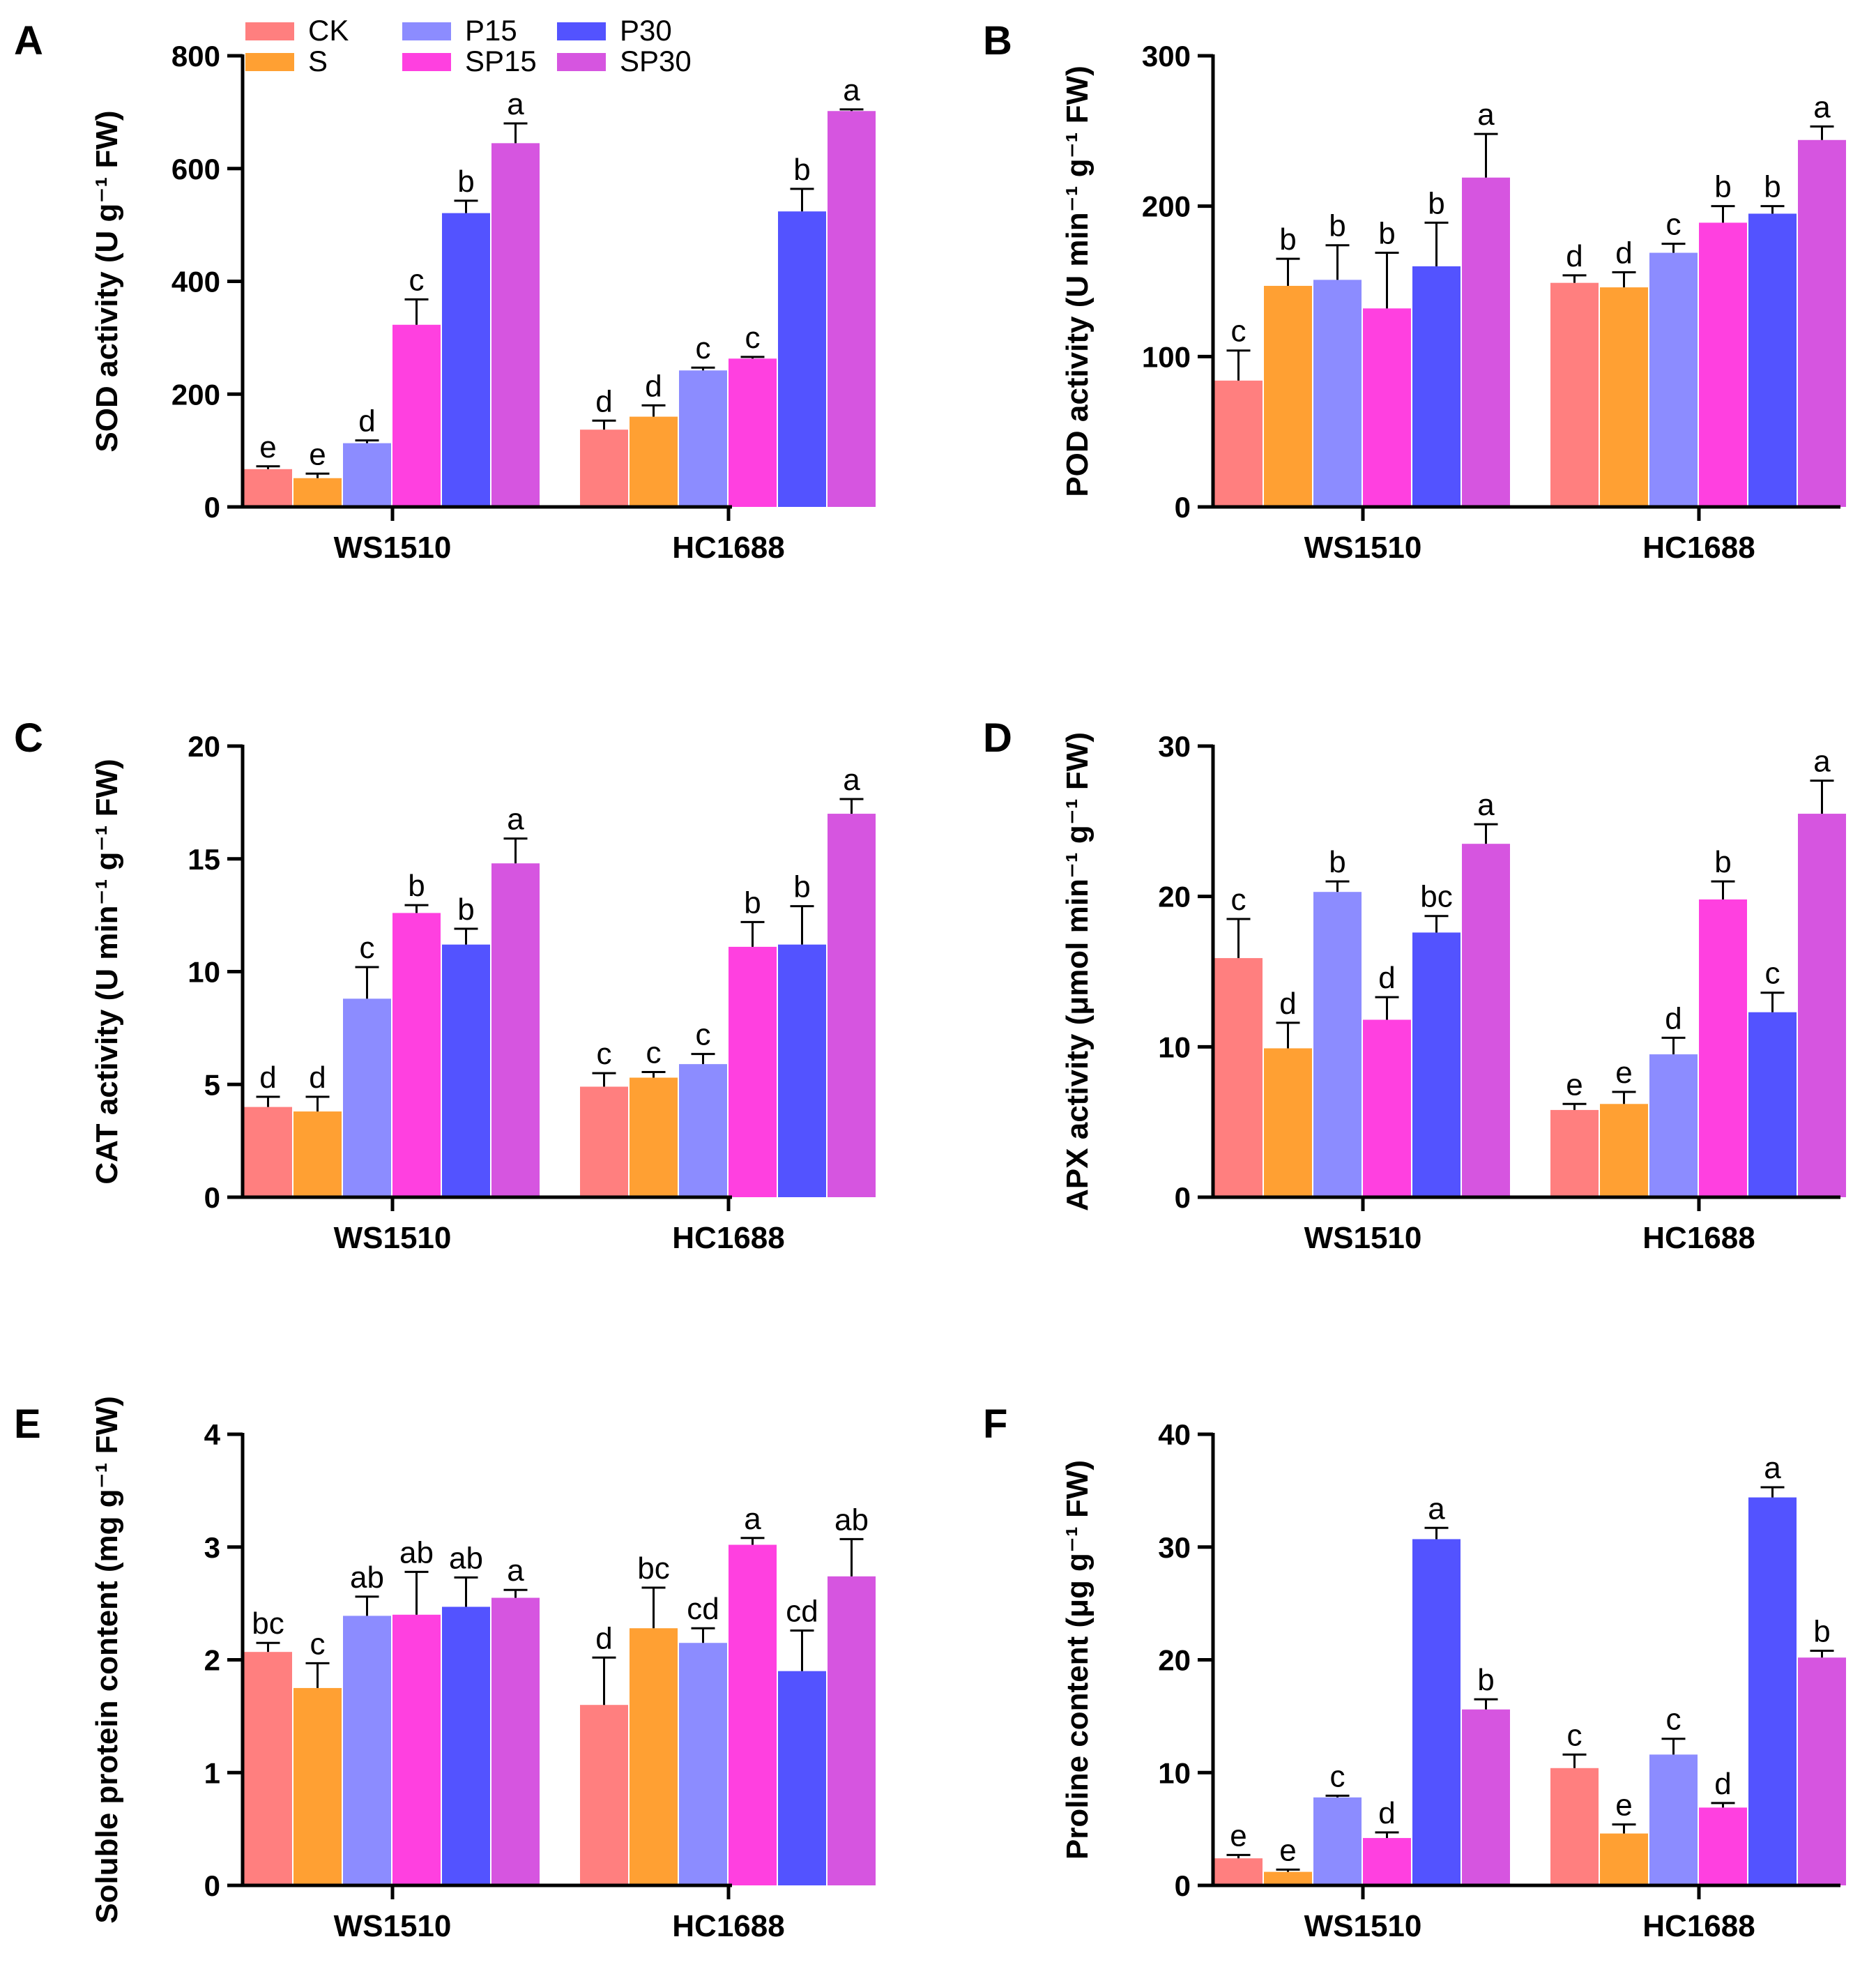 This screenshot has width=1876, height=1983. Describe the element at coordinates (107, 1659) in the screenshot. I see `y-axis-title: Soluble protein content (mg g⁻¹ FW)` at that location.